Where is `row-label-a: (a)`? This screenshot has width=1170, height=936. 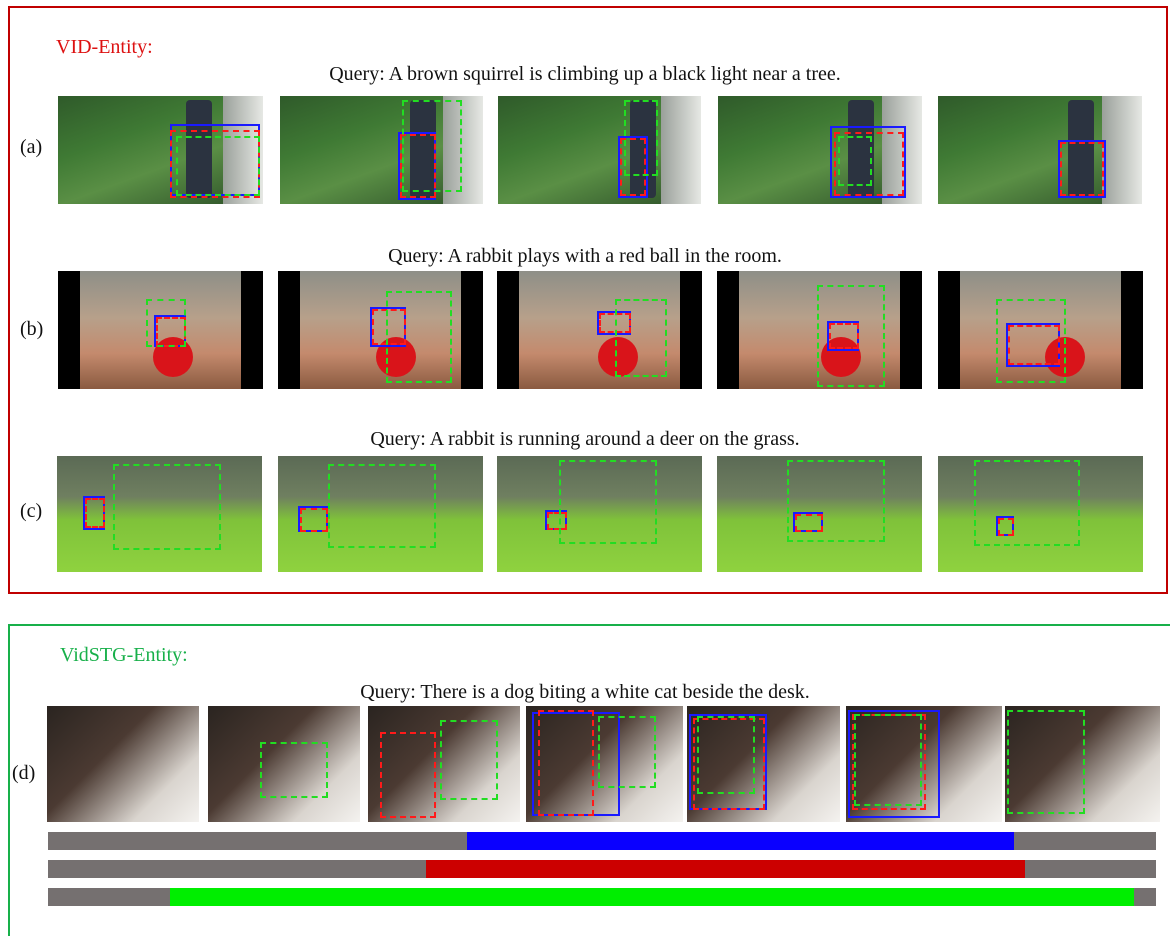
row-label-a: (a) is located at coordinates (31, 147).